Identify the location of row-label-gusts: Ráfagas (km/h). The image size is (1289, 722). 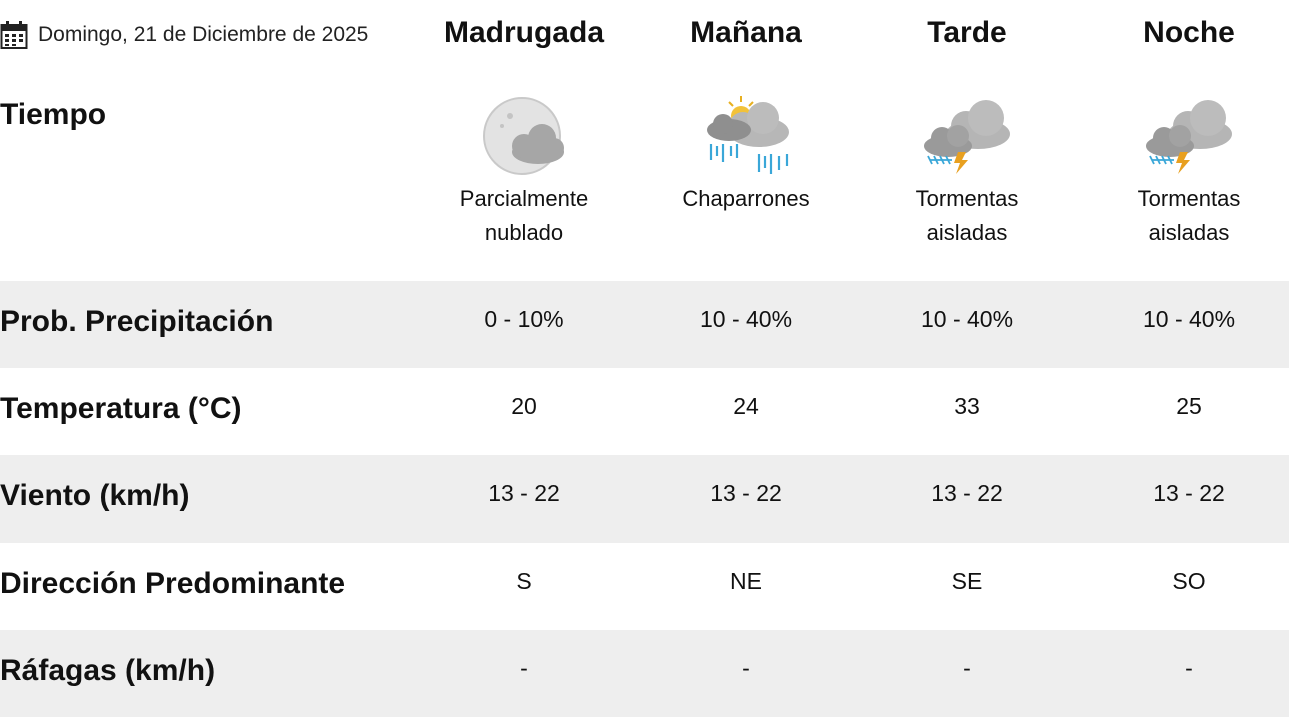
(108, 670).